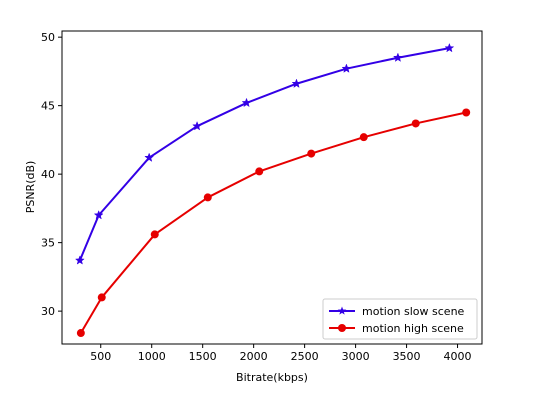 This screenshot has width=533, height=415. What do you see at coordinates (254, 356) in the screenshot?
I see `x-tick-label: 2000` at bounding box center [254, 356].